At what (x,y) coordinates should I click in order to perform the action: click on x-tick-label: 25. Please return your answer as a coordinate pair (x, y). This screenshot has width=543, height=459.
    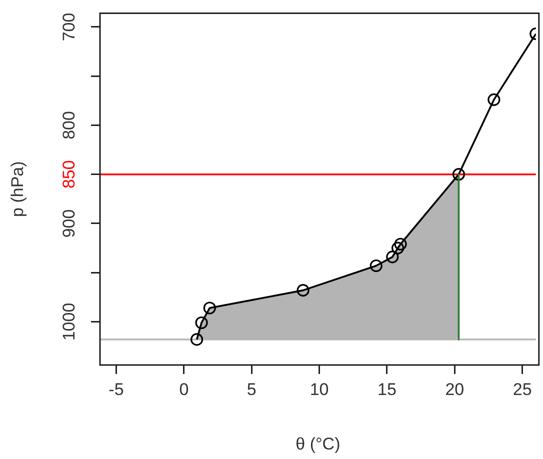
    Looking at the image, I should click on (522, 389).